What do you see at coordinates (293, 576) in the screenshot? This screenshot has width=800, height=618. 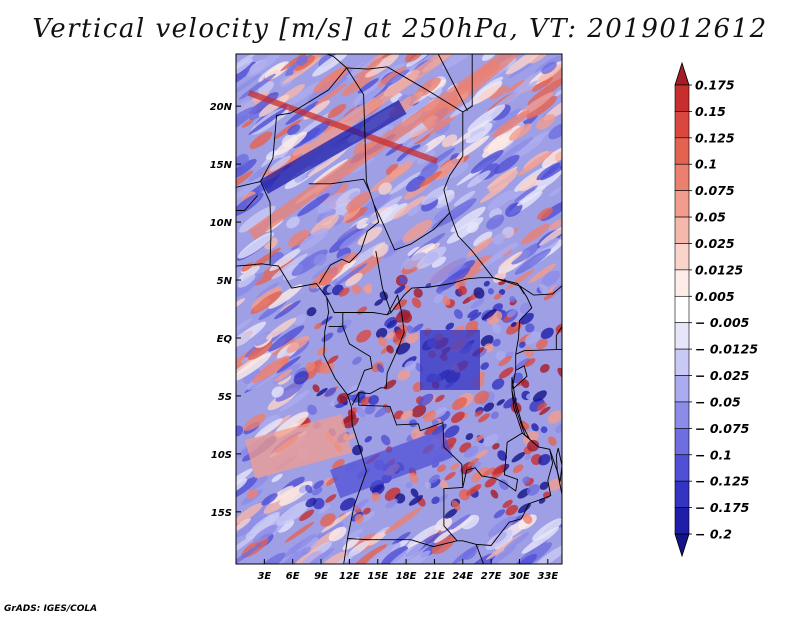 I see `lon-tick-label: 6E` at bounding box center [293, 576].